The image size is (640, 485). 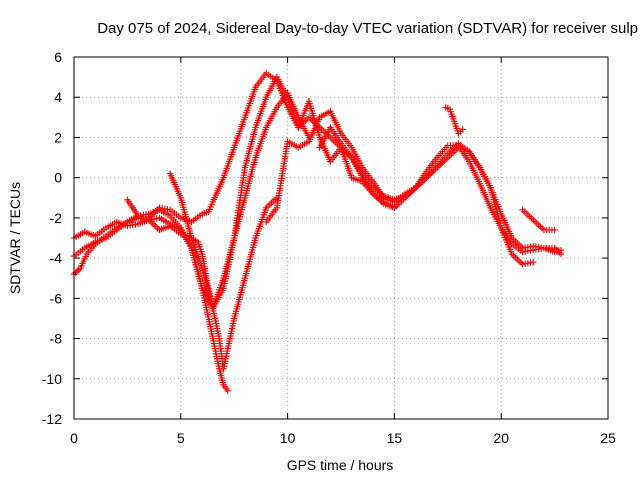 What do you see at coordinates (340, 465) in the screenshot?
I see `x-axis-label: GPS time / hours` at bounding box center [340, 465].